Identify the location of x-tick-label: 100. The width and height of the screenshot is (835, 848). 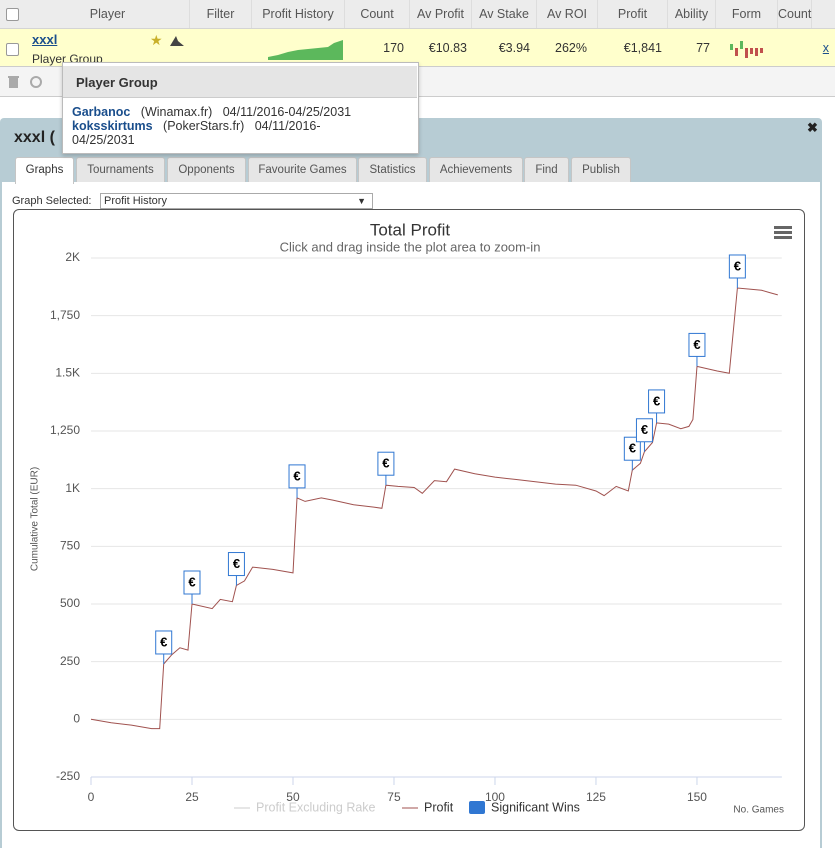
(495, 797).